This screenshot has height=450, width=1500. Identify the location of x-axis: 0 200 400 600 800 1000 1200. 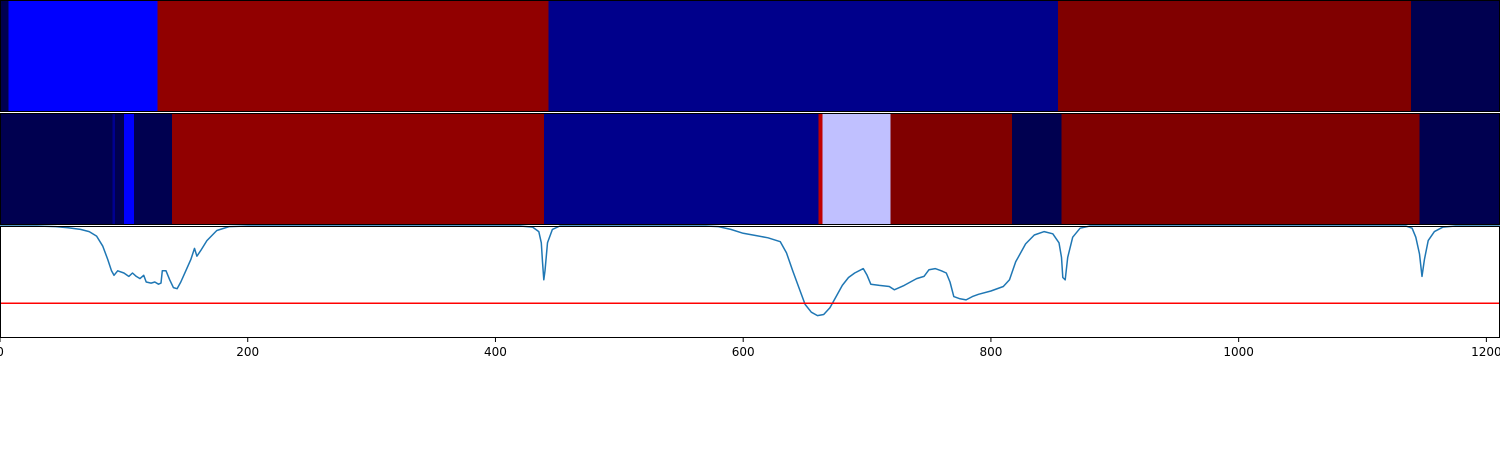
(750, 348).